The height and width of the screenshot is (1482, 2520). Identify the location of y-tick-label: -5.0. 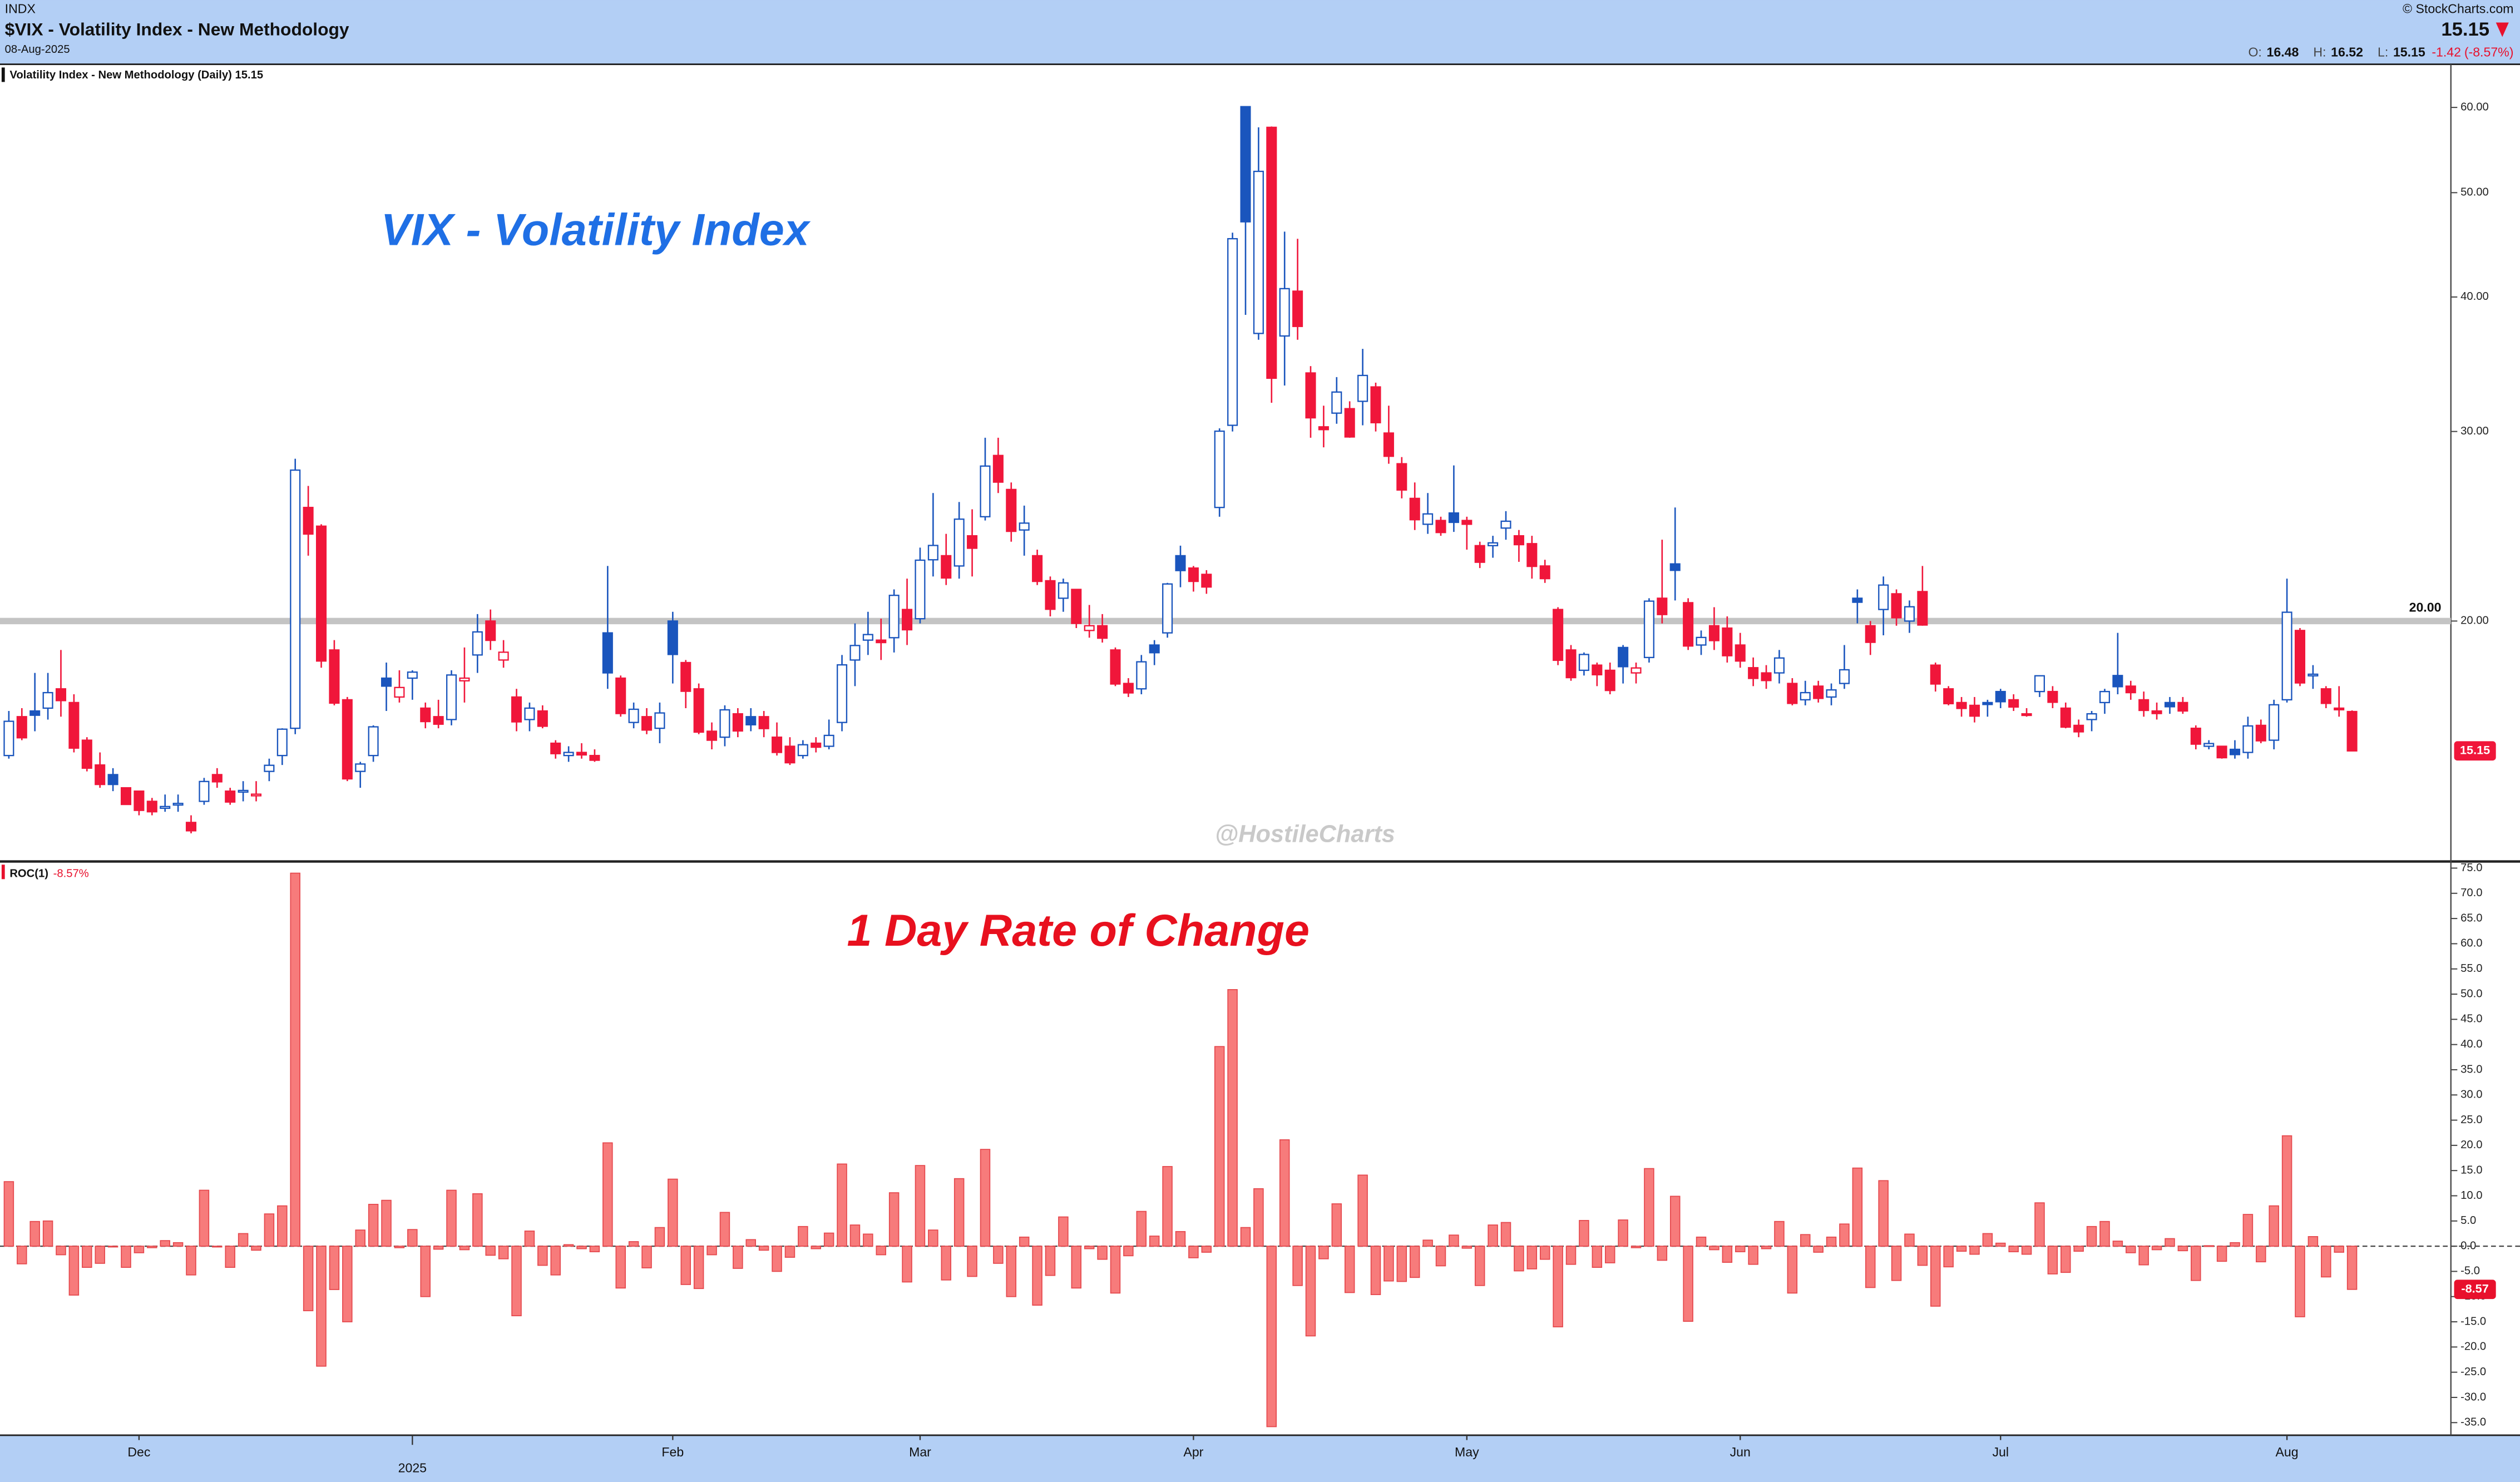
(2470, 1271).